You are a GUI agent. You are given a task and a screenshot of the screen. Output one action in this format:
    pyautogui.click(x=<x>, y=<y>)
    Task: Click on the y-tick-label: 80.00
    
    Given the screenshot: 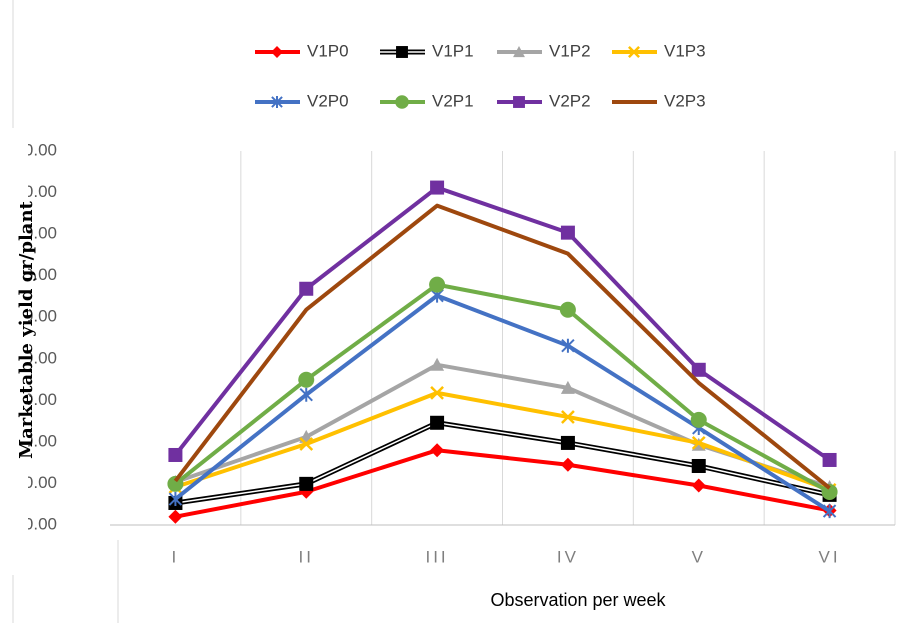 What is the action you would take?
    pyautogui.click(x=35, y=357)
    